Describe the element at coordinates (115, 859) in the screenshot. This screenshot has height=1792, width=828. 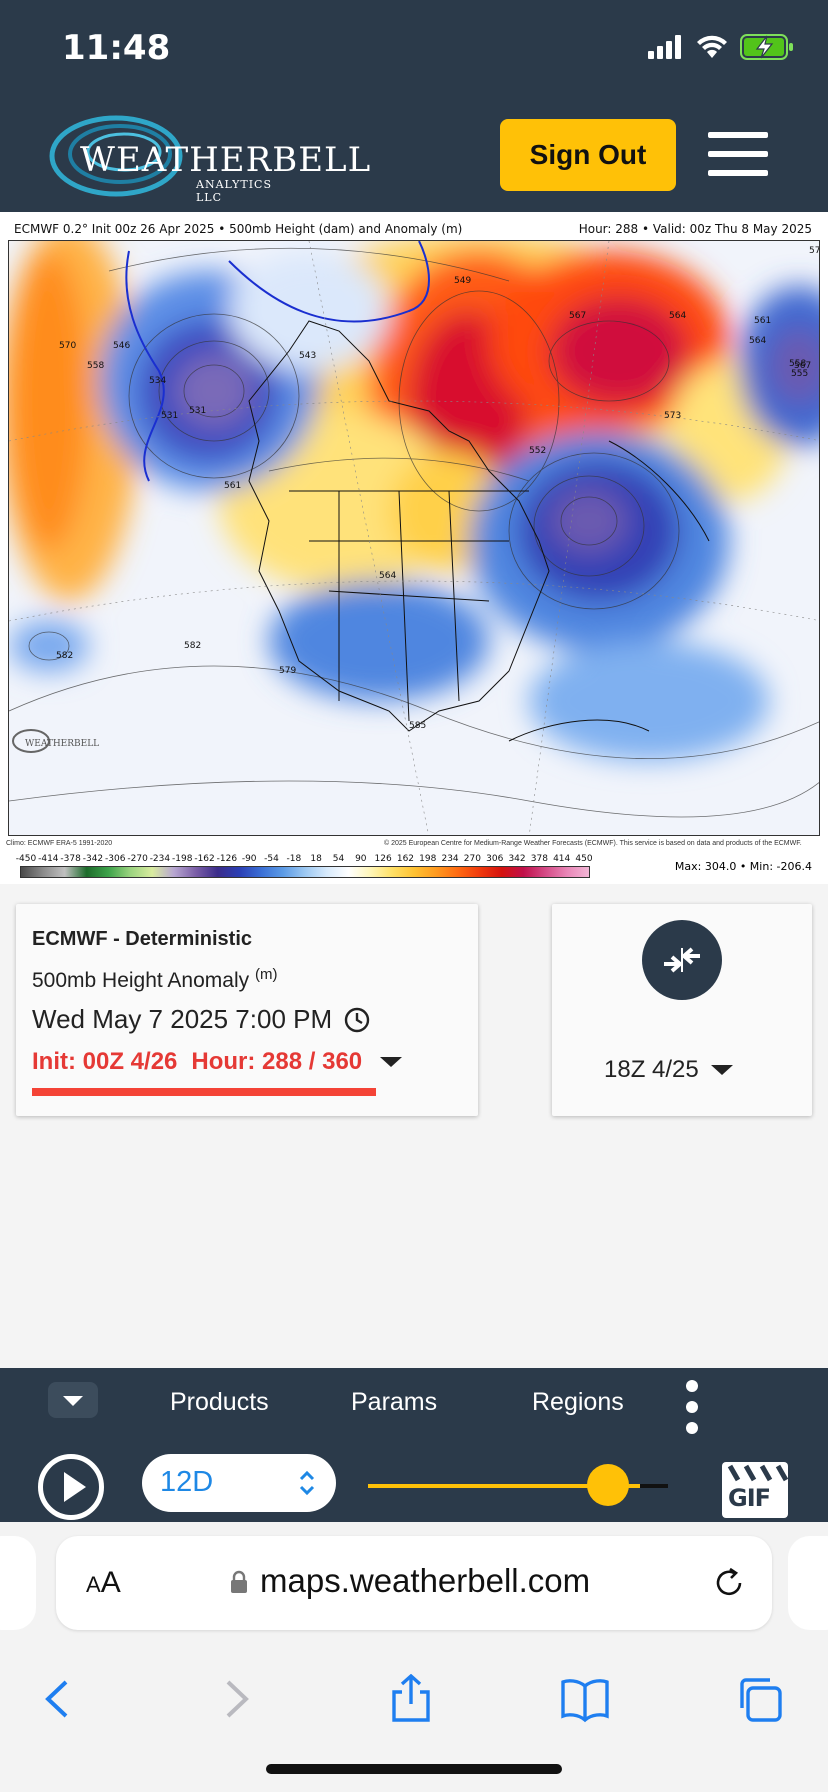
I see `colorbar-tick-label: -306` at that location.